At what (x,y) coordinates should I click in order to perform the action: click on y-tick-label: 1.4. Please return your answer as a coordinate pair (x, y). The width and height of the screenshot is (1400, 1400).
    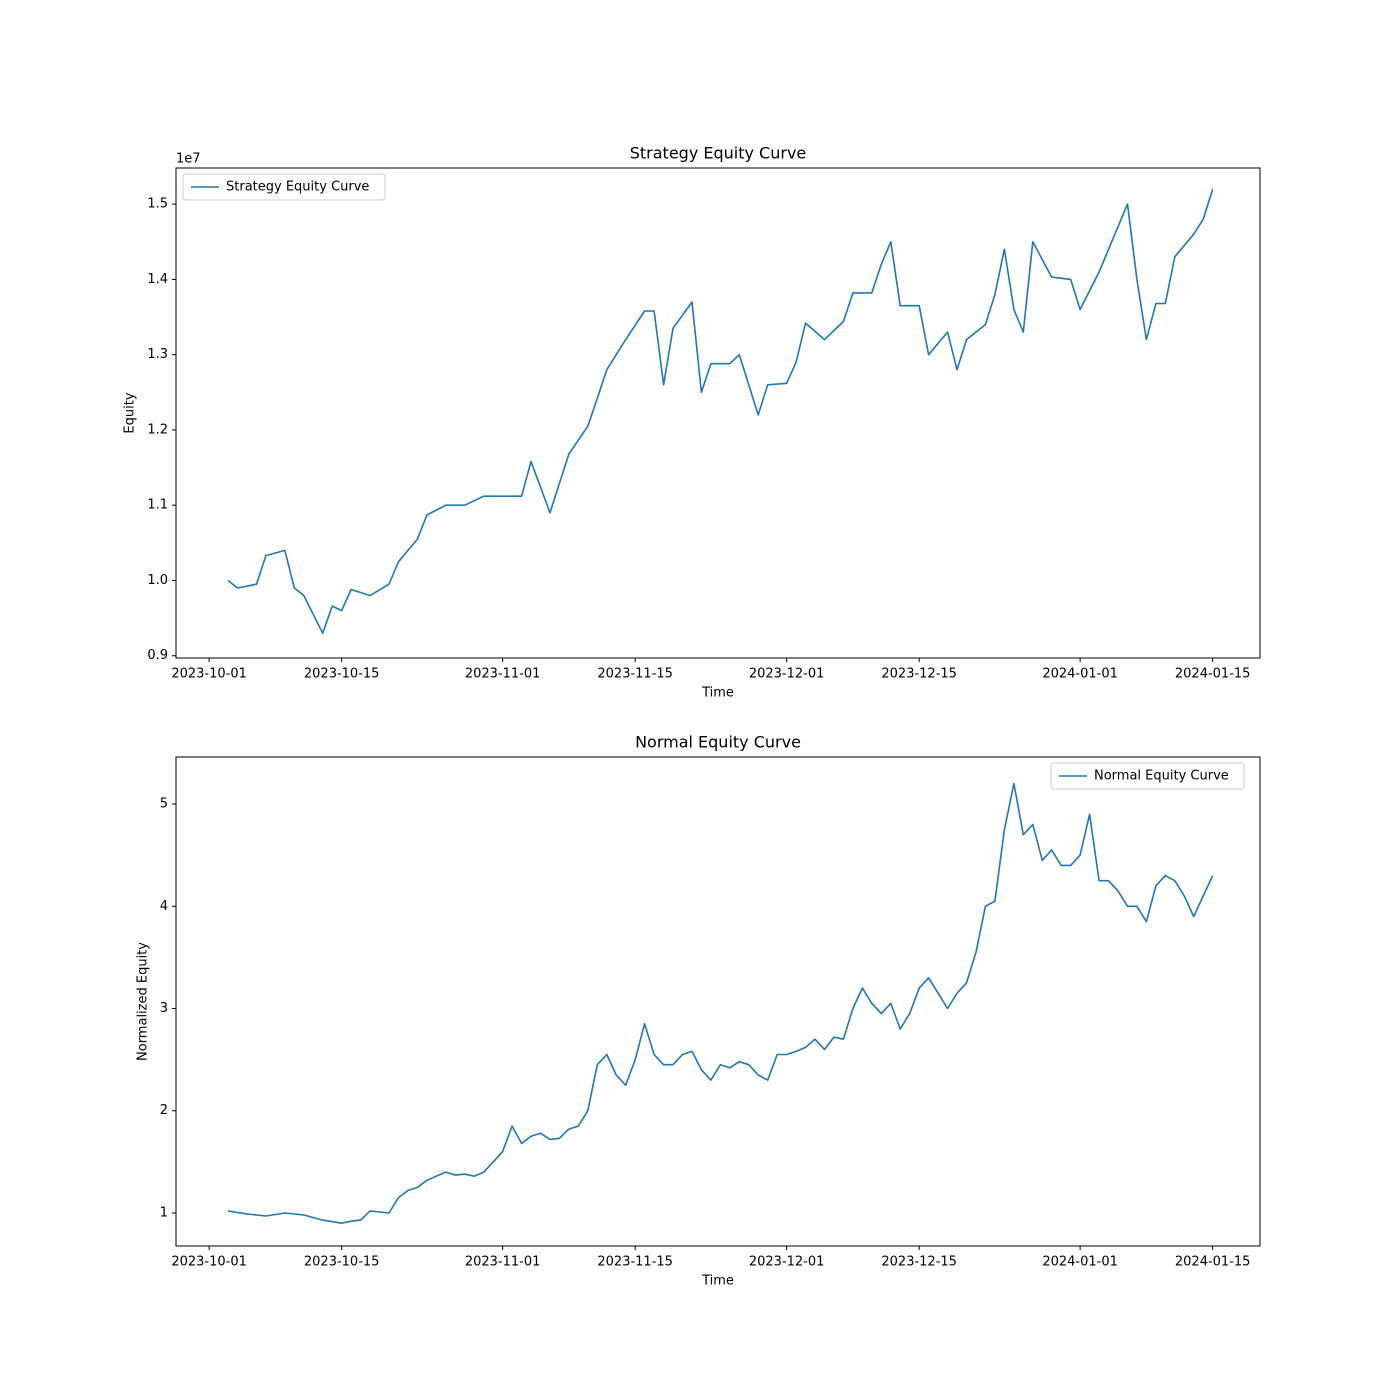
    Looking at the image, I should click on (157, 279).